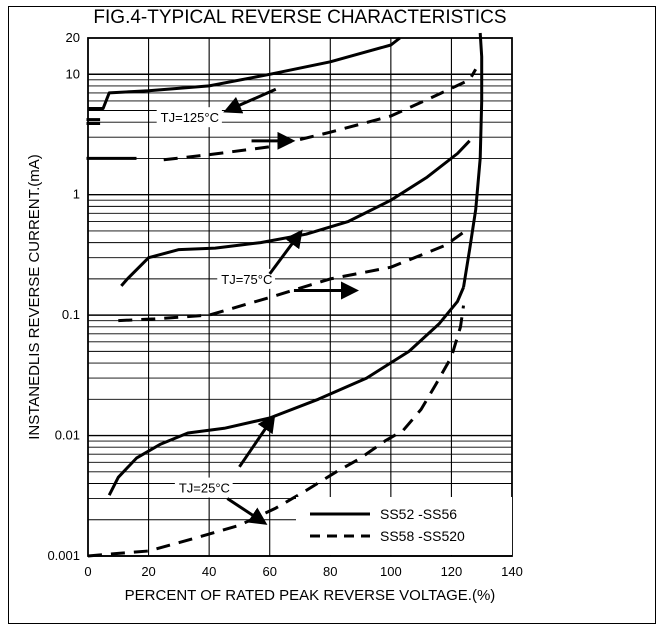 Image resolution: width=666 pixels, height=634 pixels. I want to click on x-tick-label: 0, so click(87, 571).